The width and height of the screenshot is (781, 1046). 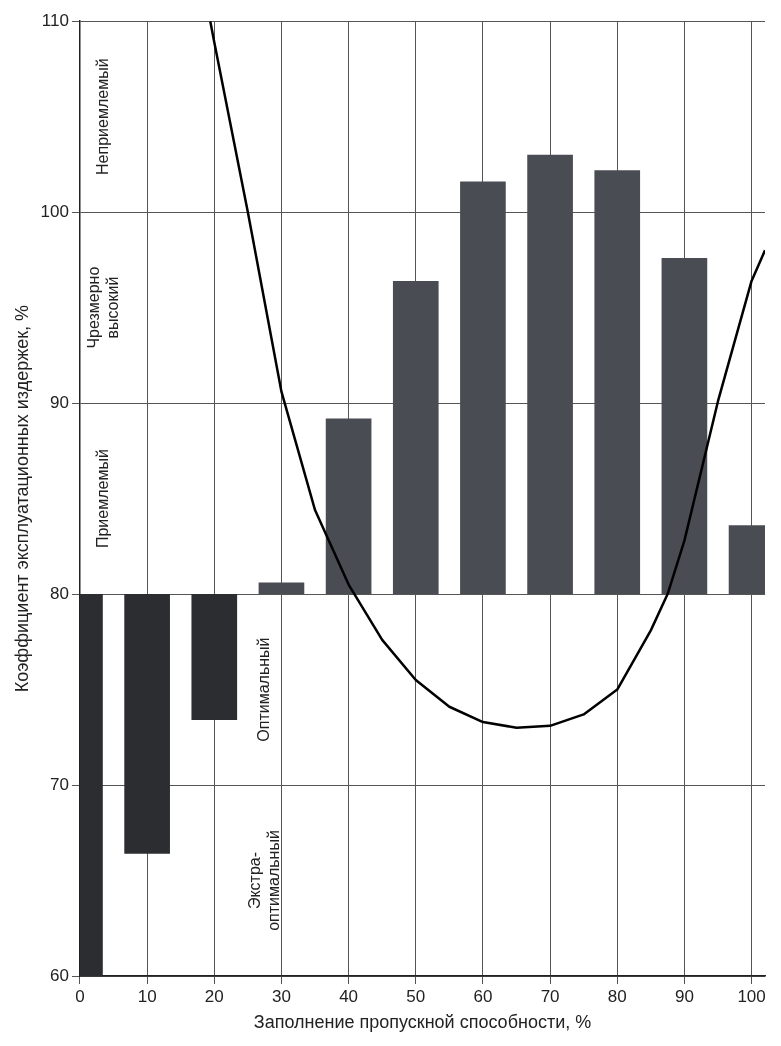 I want to click on x-tick-label: 20, so click(x=214, y=996).